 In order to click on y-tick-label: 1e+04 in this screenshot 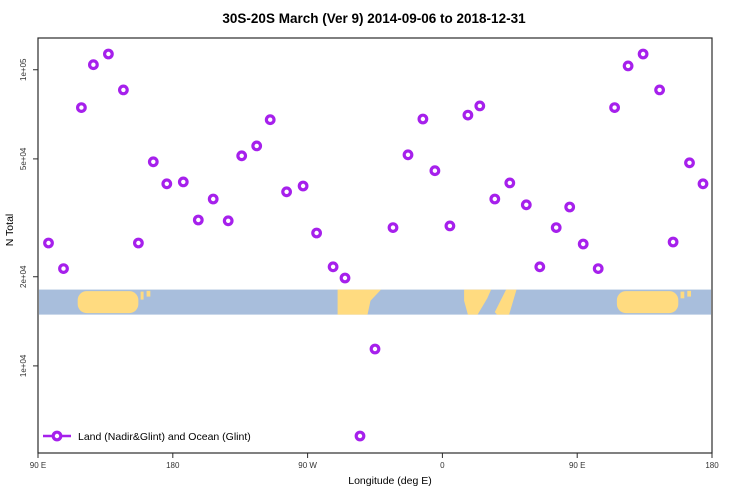, I will do `click(23, 365)`.